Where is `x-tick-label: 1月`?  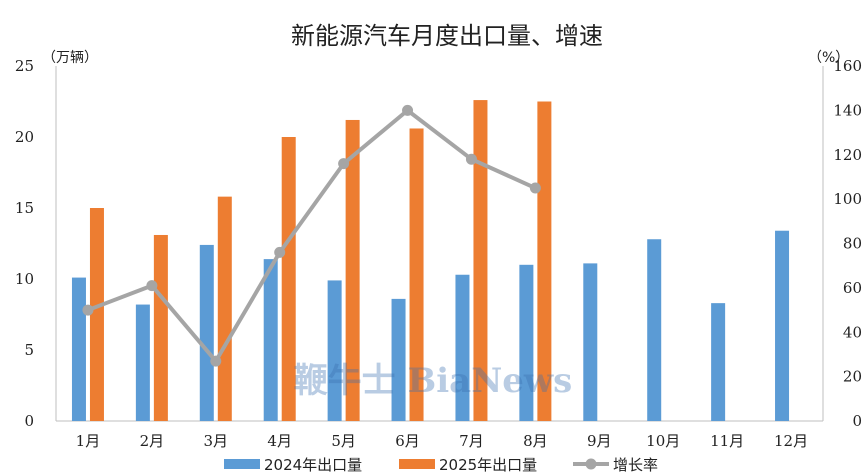
x-tick-label: 1月 is located at coordinates (88, 441).